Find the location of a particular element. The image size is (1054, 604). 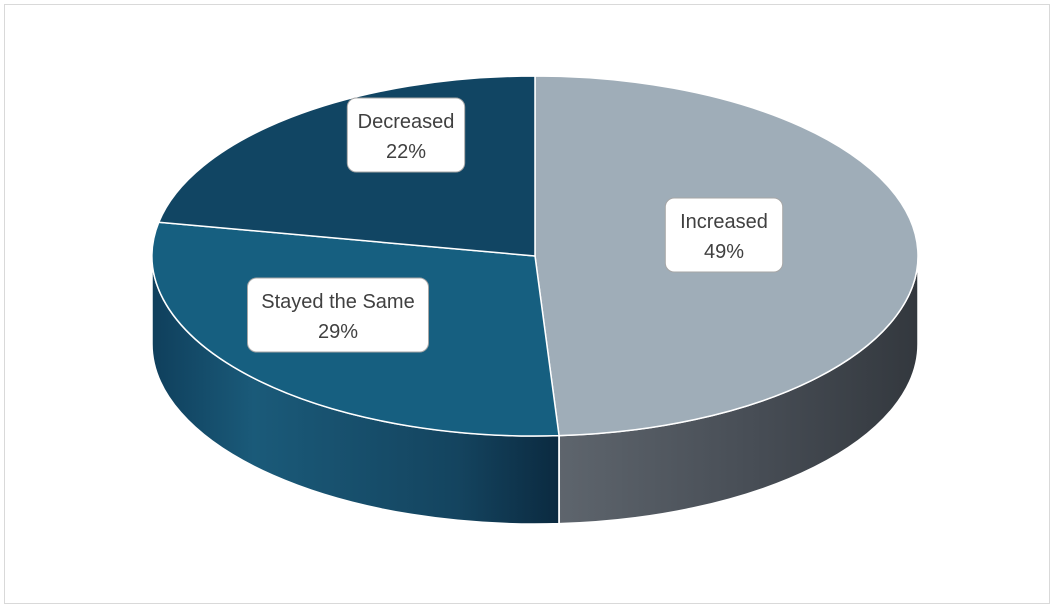

data-label-decreased: Decreased 22% is located at coordinates (406, 135).